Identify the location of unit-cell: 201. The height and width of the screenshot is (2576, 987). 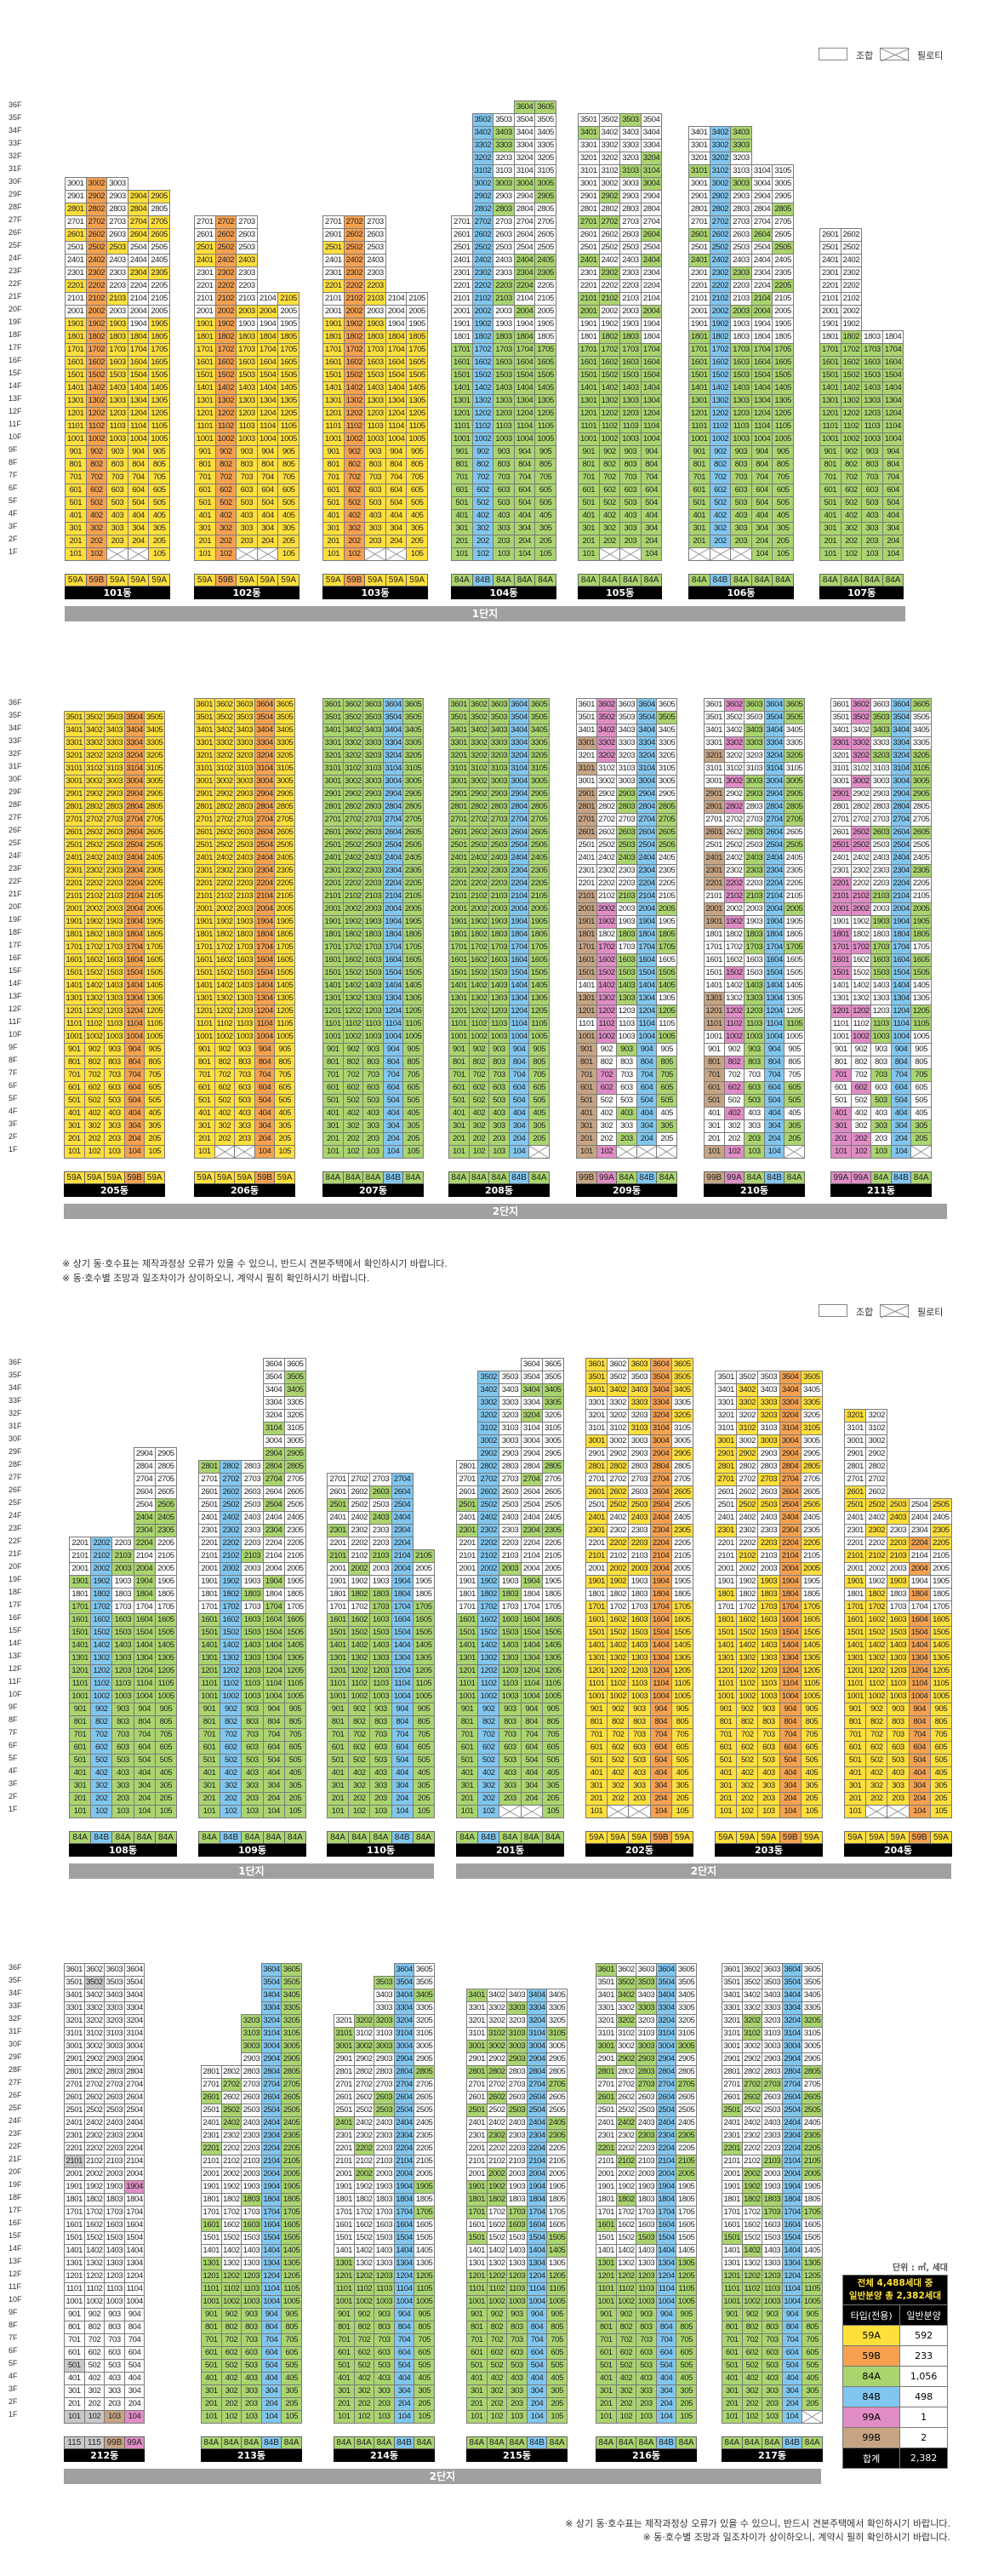
(467, 1798).